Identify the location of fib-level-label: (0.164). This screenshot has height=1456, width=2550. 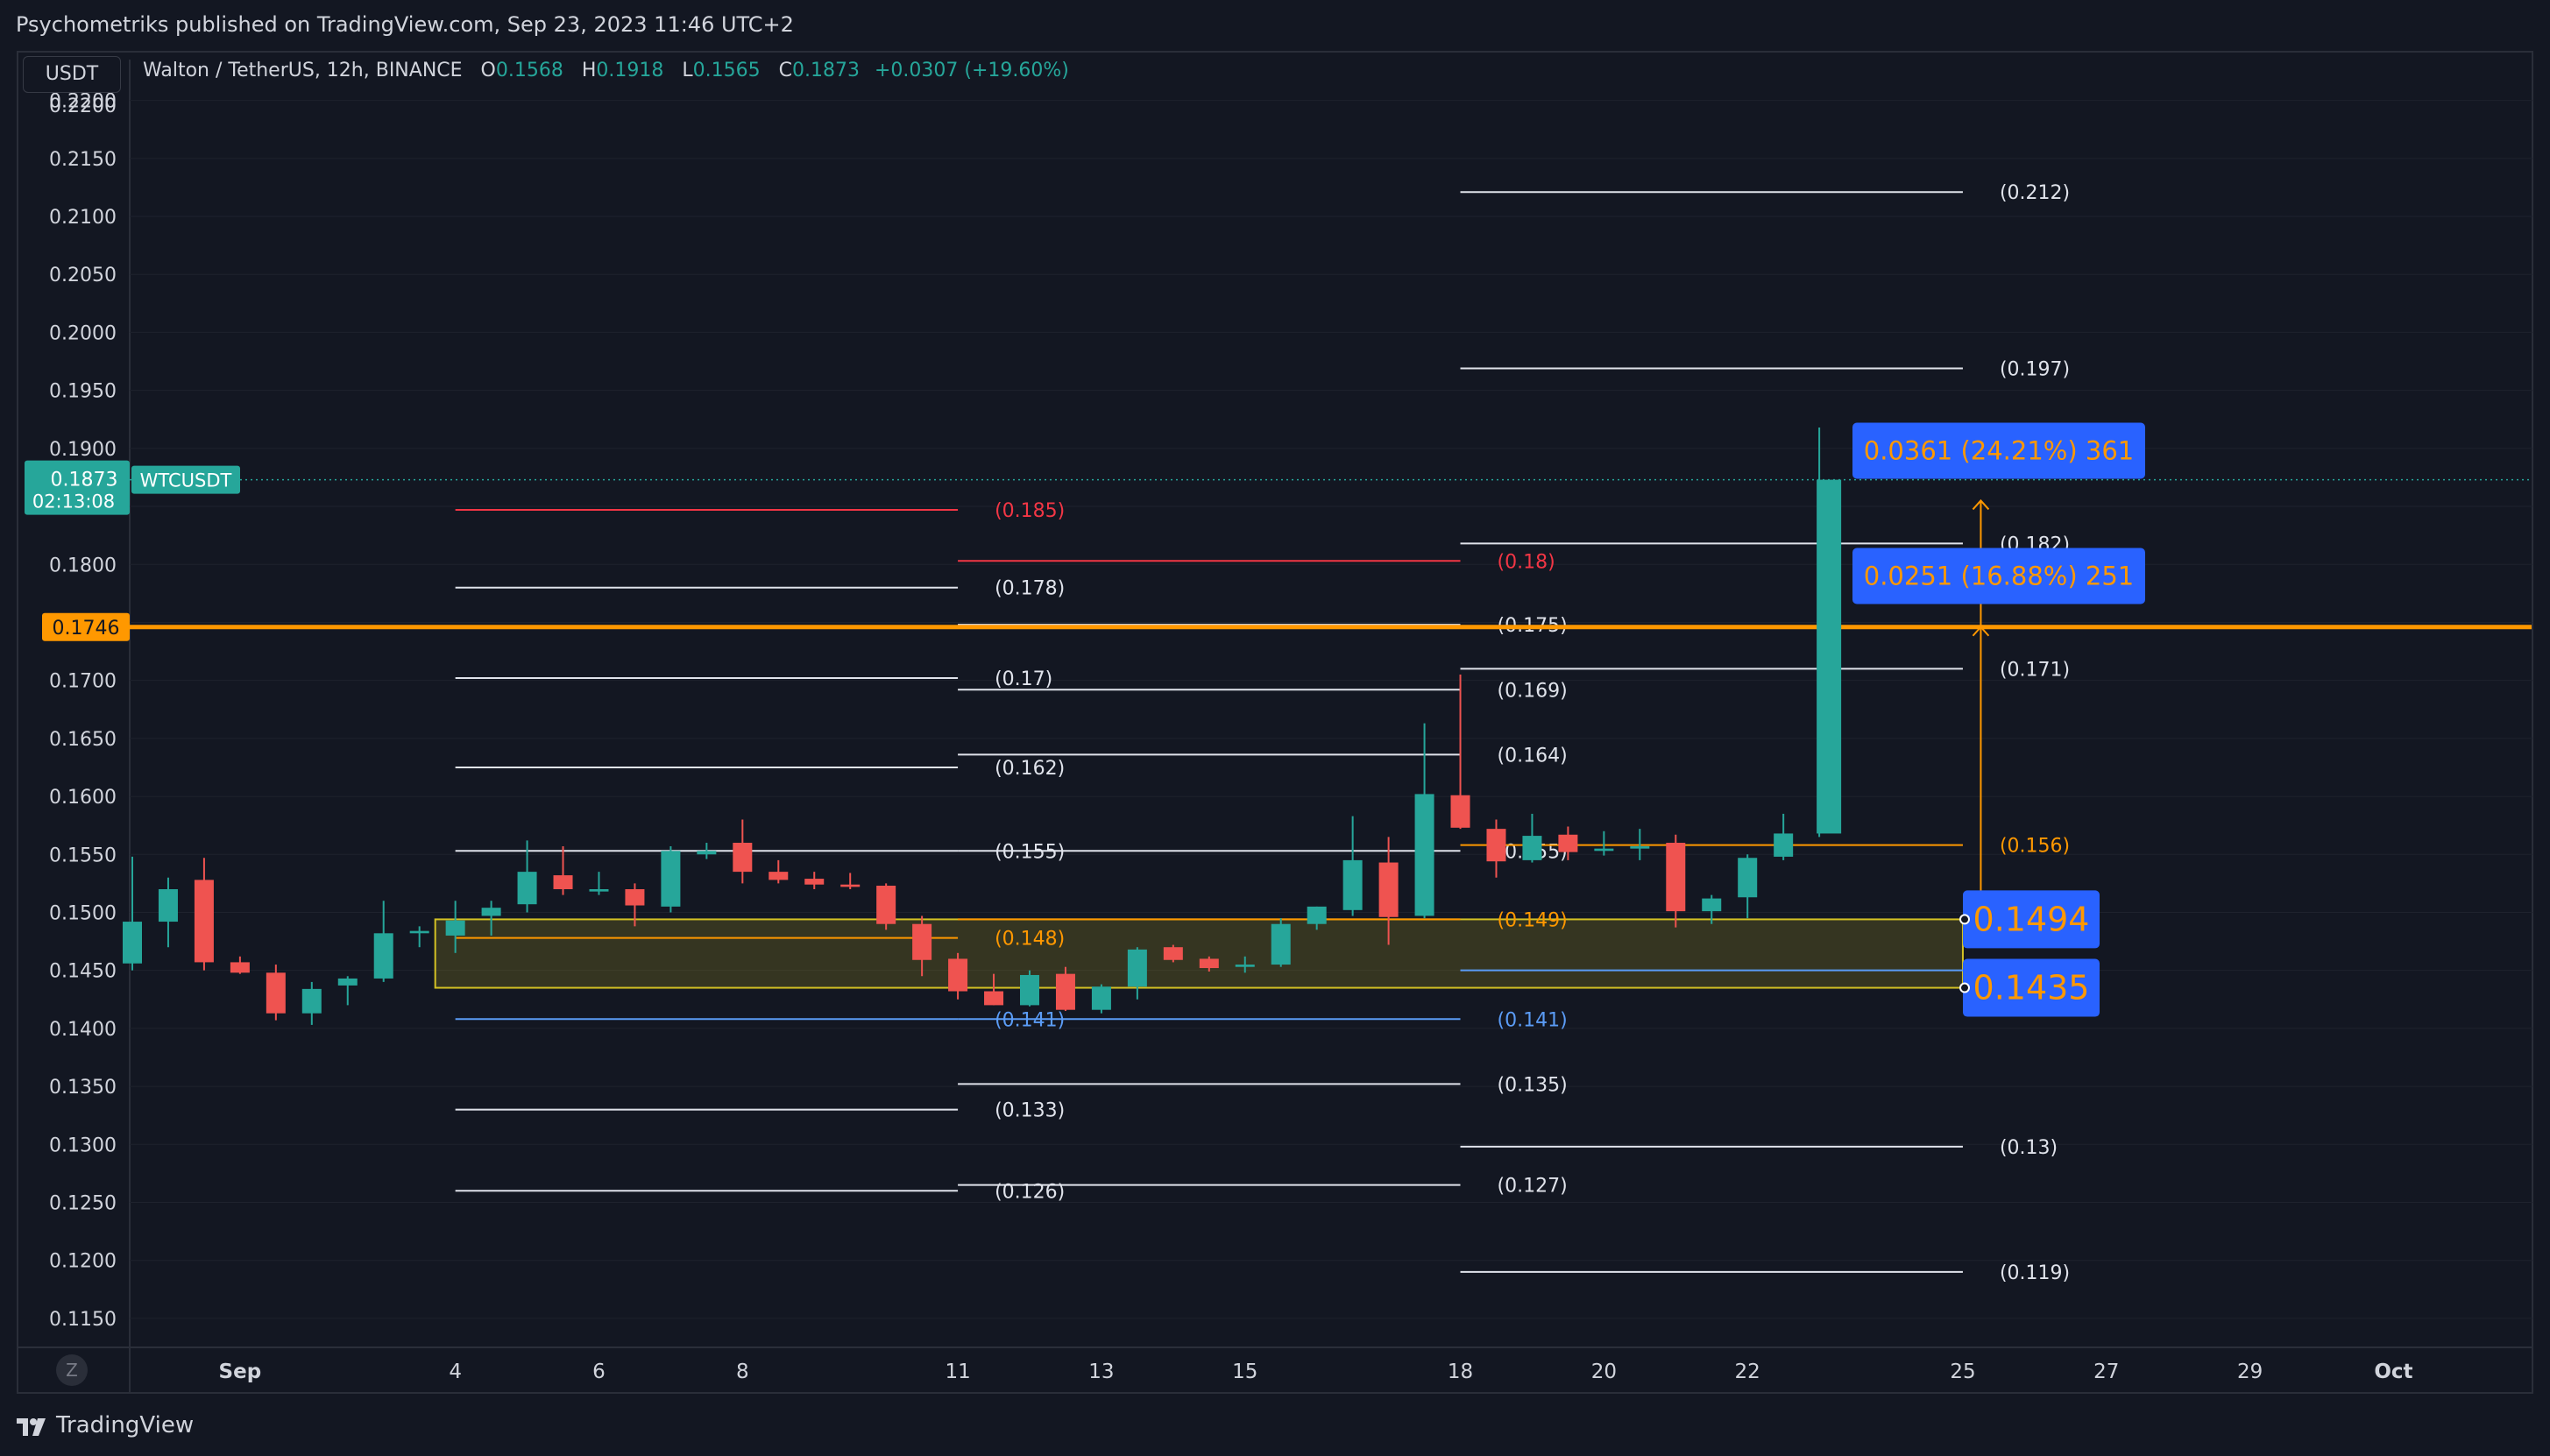
(1533, 756).